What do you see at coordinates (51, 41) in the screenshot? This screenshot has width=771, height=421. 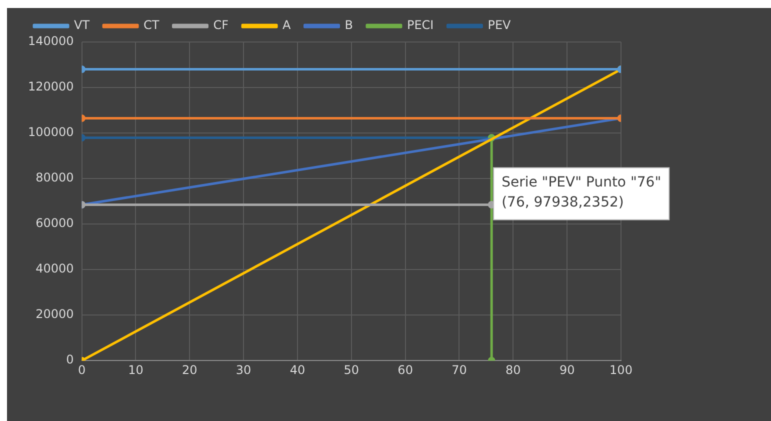 I see `y-tick-label: 140000` at bounding box center [51, 41].